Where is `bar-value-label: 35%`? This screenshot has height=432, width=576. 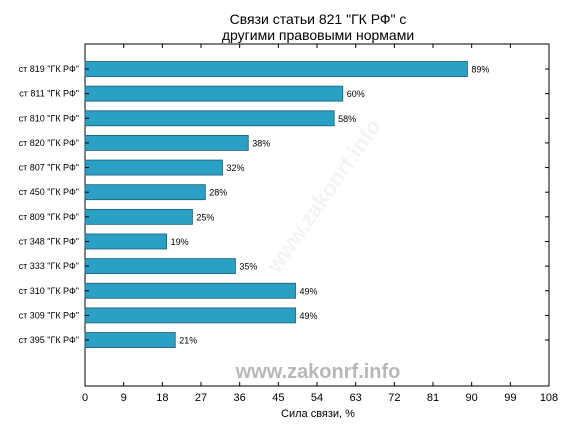 bar-value-label: 35% is located at coordinates (248, 267).